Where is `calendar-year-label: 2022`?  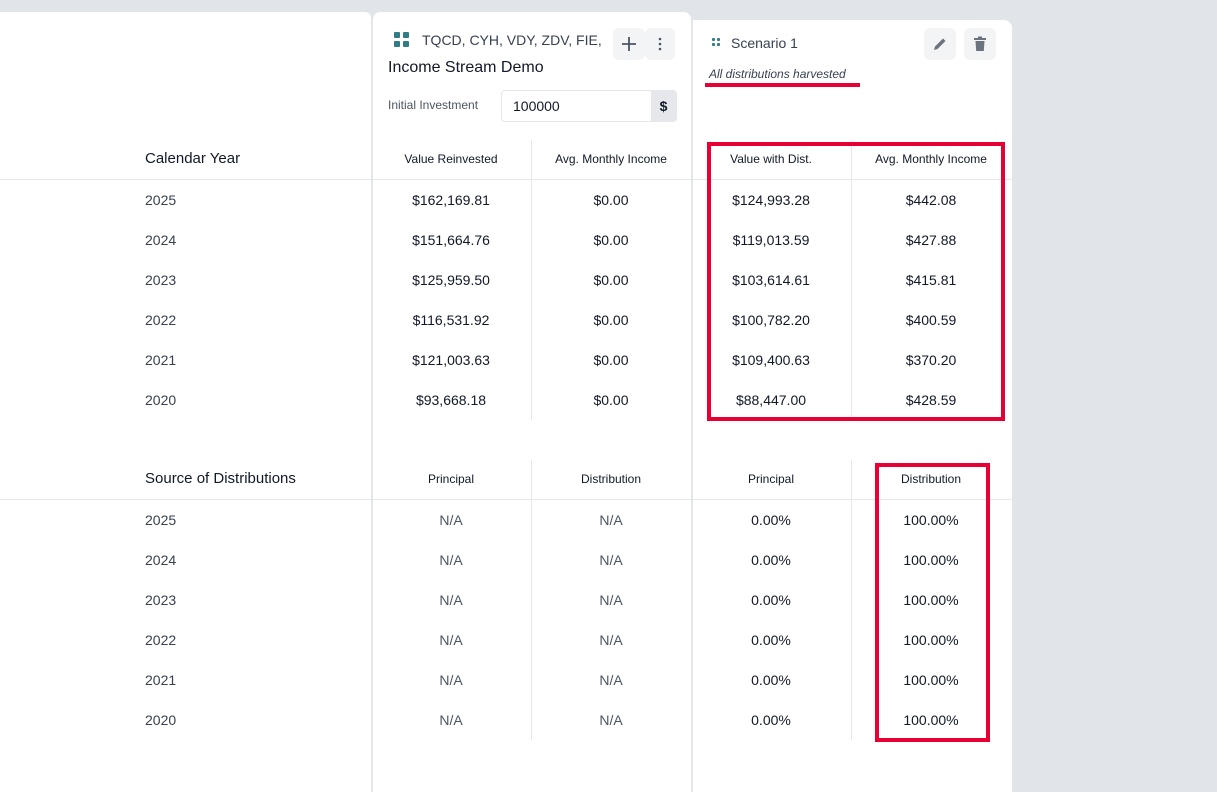 calendar-year-label: 2022 is located at coordinates (161, 320).